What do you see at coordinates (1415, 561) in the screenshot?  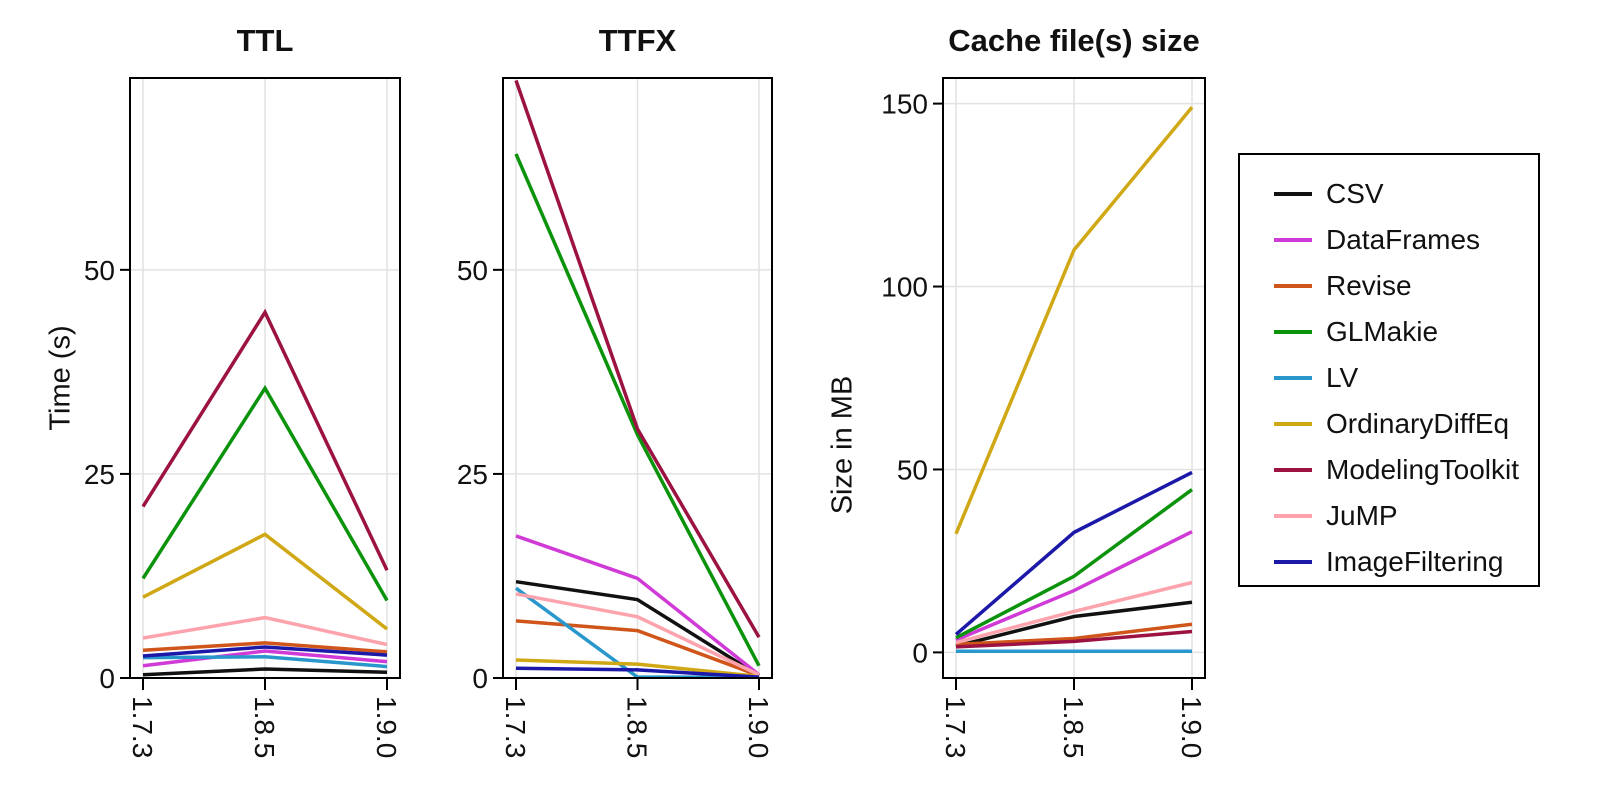 I see `legend-label: ImageFiltering` at bounding box center [1415, 561].